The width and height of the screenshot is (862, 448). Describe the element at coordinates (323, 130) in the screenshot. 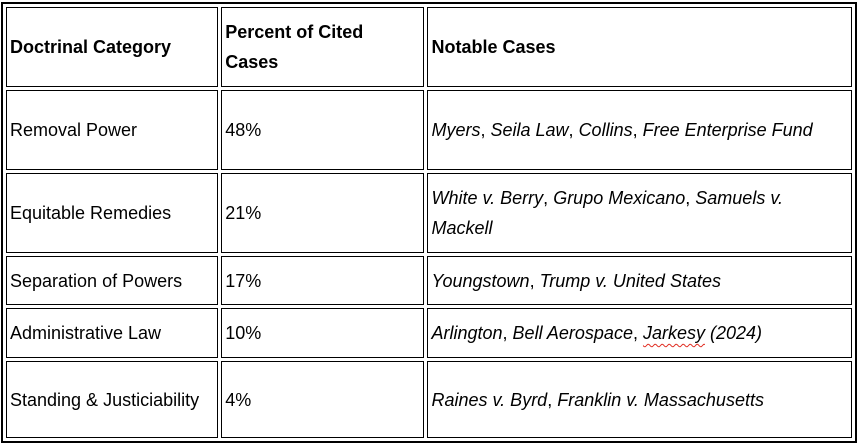

I see `percent-cell: 48%` at that location.